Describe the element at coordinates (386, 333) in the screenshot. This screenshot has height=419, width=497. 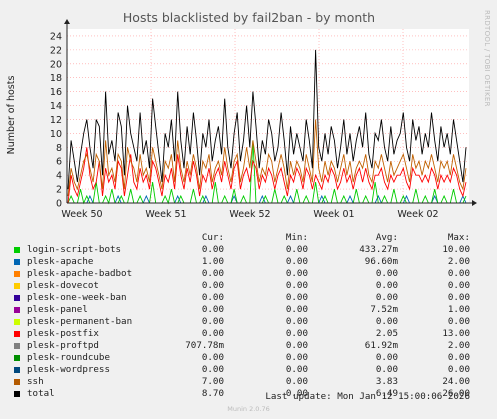
I see `legend-avg-value: 2.05` at that location.